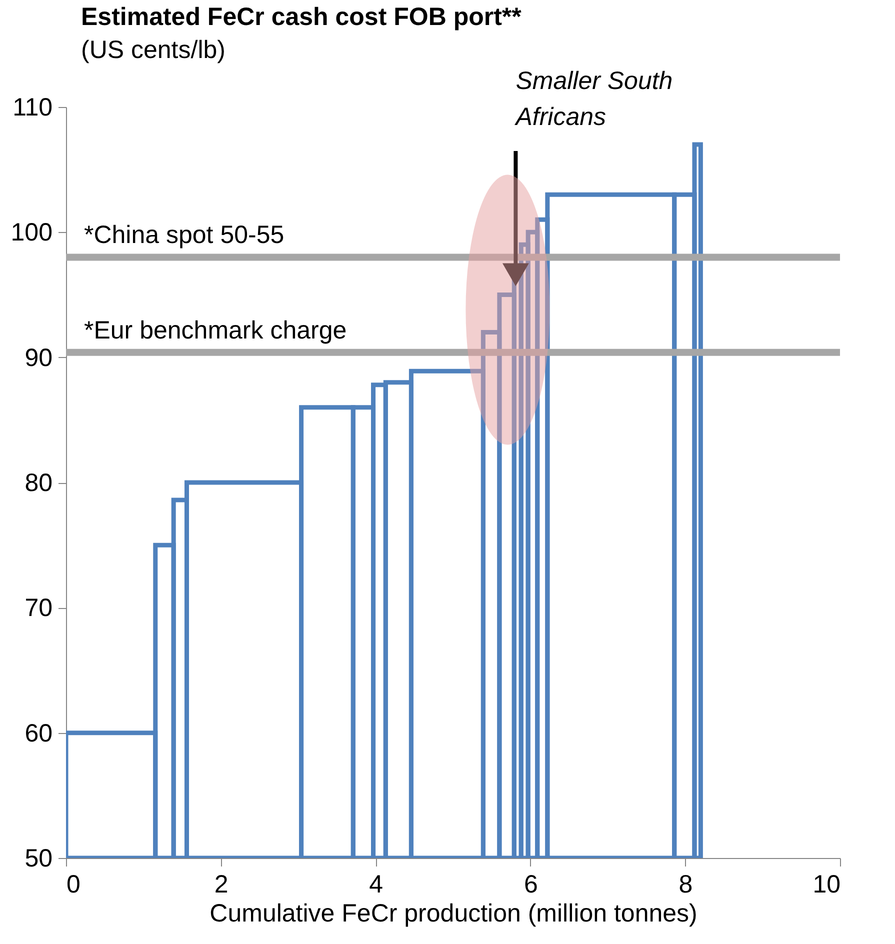  What do you see at coordinates (38, 608) in the screenshot?
I see `y-tick-label: 70` at bounding box center [38, 608].